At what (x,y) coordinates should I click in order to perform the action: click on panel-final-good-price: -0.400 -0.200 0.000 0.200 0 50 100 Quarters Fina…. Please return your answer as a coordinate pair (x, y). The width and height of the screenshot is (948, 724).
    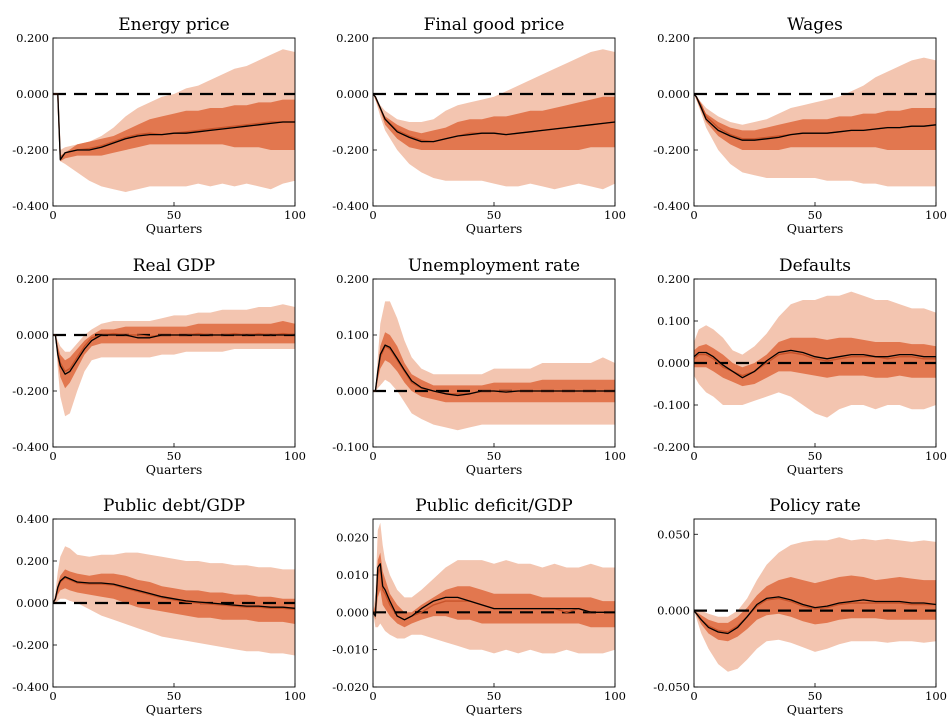
    Looking at the image, I should click on (479, 125).